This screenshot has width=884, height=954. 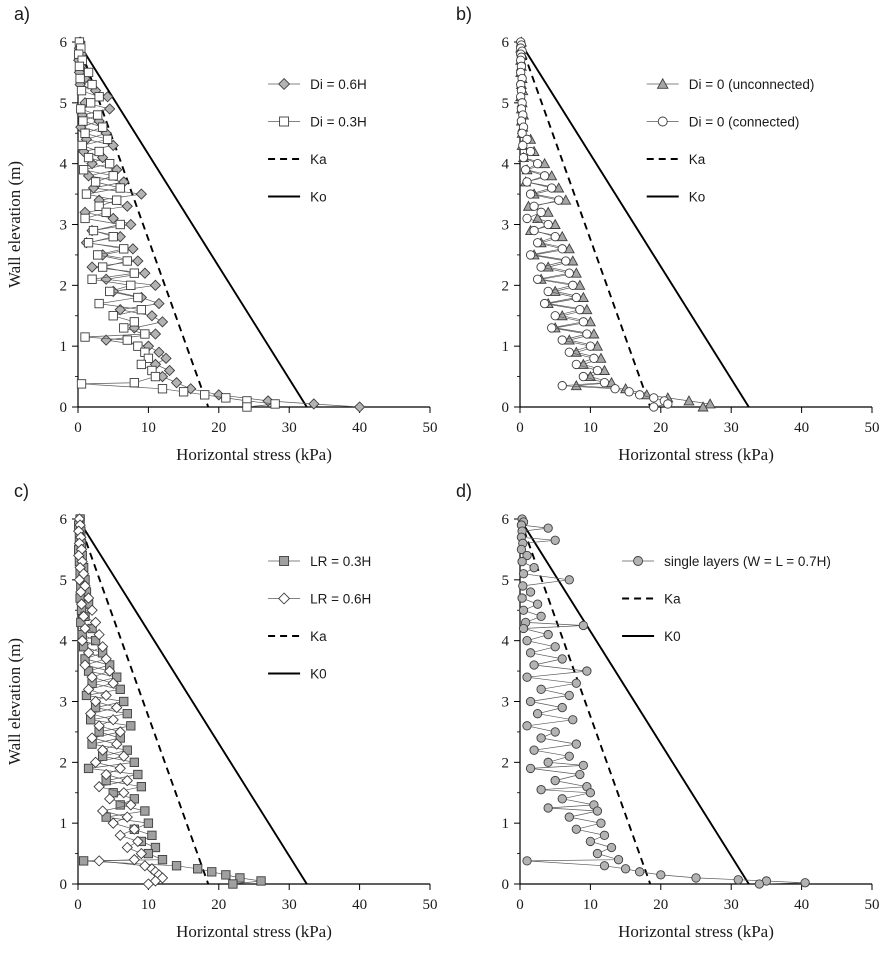 I want to click on svg-text: Di = 0.3H, so click(x=338, y=122).